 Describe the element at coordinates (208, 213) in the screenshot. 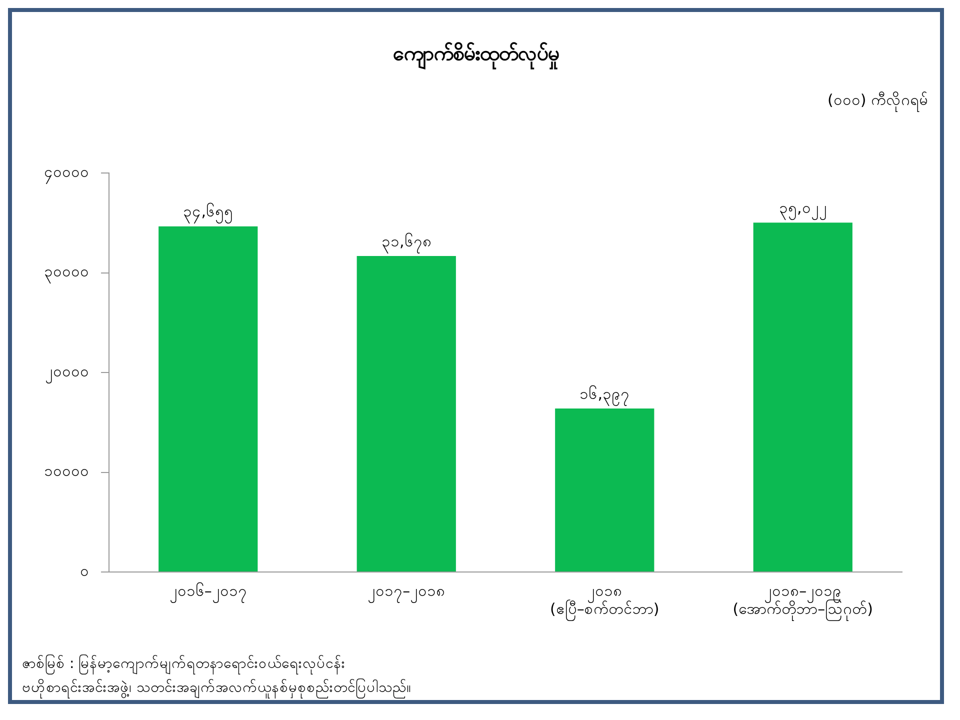

I see `data-label: ၃၄,၆၅၅` at that location.